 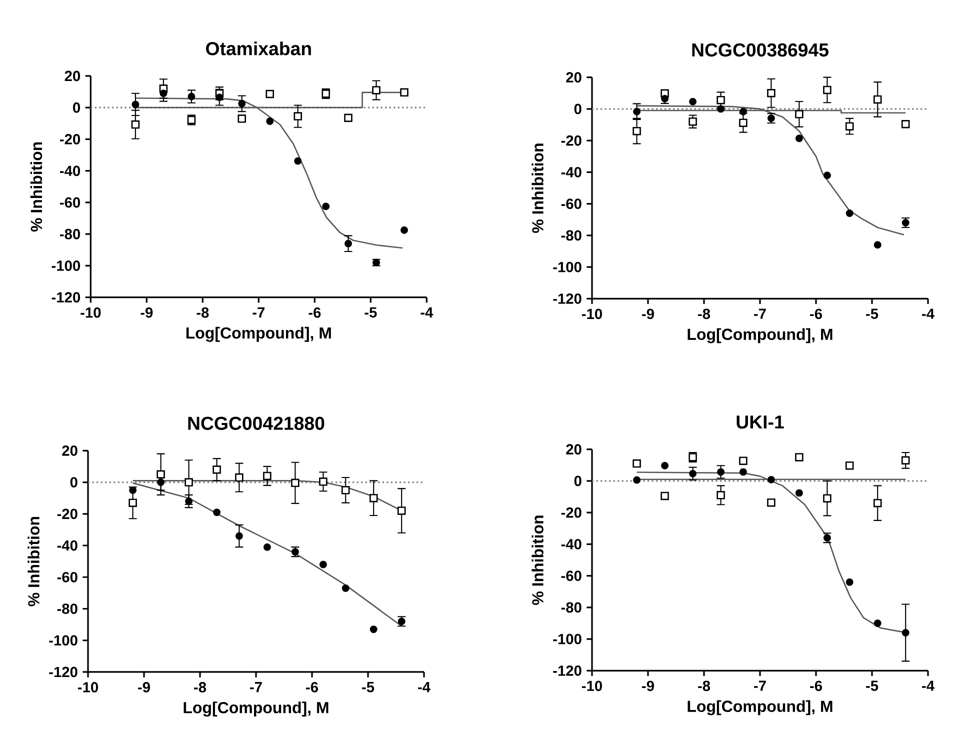 What do you see at coordinates (760, 313) in the screenshot?
I see `x-tick-label: -7` at bounding box center [760, 313].